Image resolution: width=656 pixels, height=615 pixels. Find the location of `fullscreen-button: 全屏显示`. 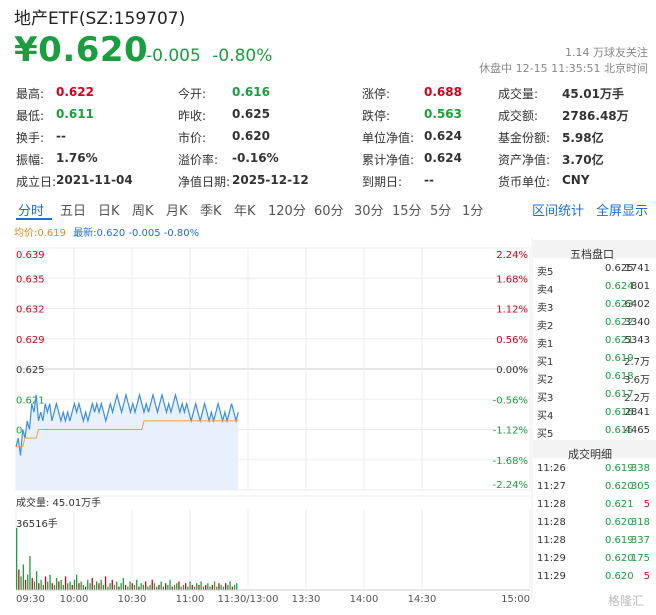

fullscreen-button: 全屏显示 is located at coordinates (622, 211).